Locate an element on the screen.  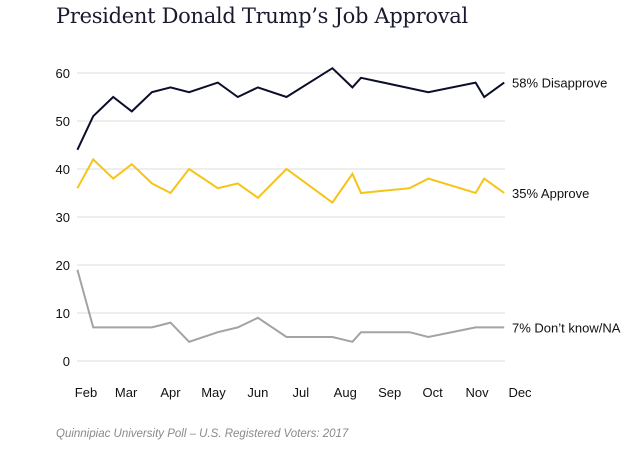
x-tick-label: Dec is located at coordinates (520, 392).